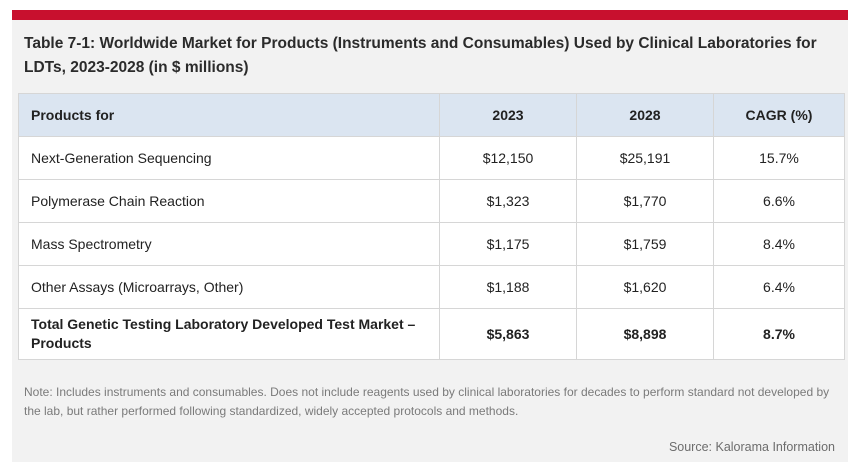 This screenshot has width=865, height=466. What do you see at coordinates (508, 158) in the screenshot?
I see `value-2023-cell: $12,150` at bounding box center [508, 158].